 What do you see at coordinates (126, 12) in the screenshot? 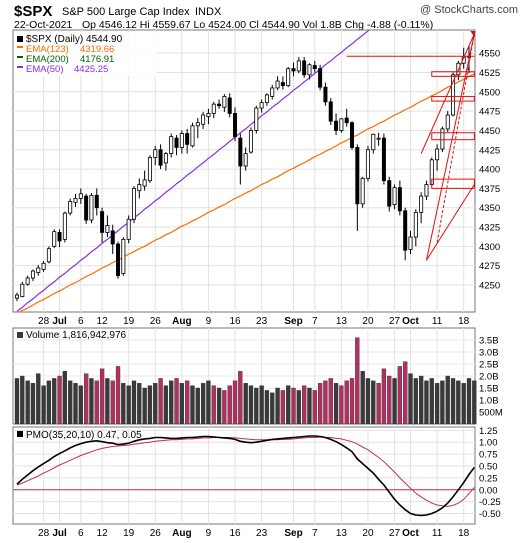
I see `index-name: S&P 500 Large Cap Index` at bounding box center [126, 12].